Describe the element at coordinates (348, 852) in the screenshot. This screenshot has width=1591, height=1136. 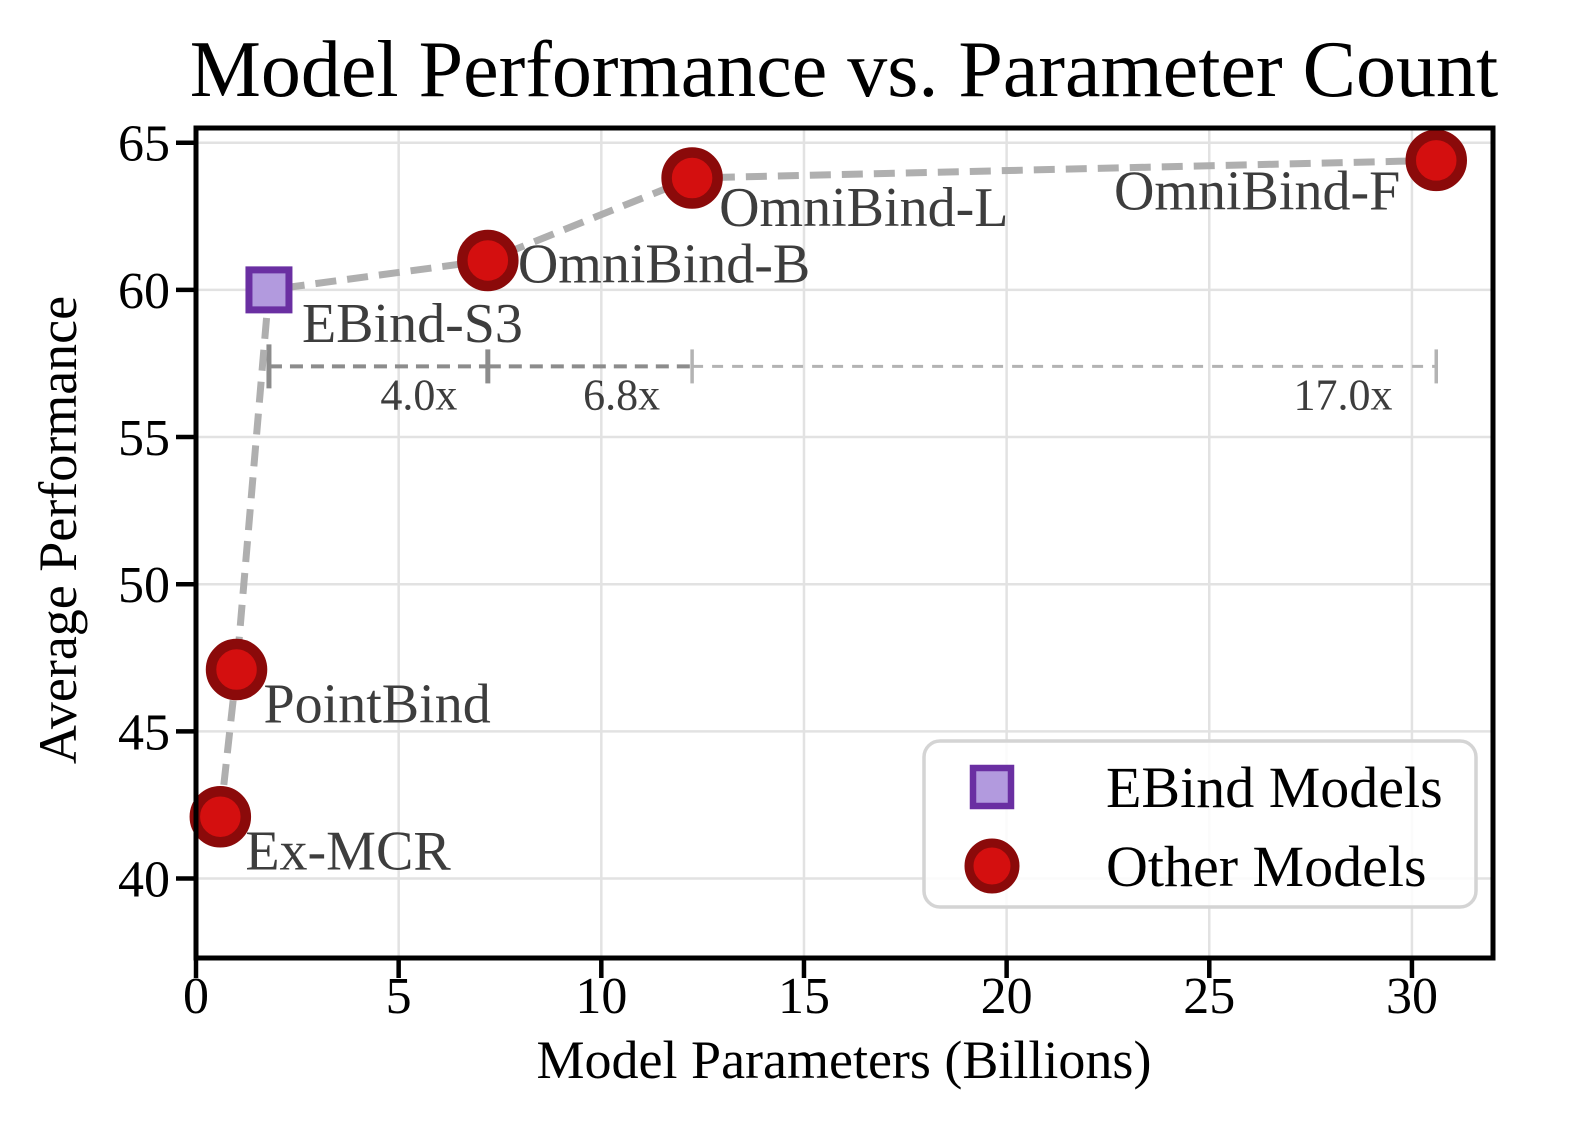
I see `data-point-label: Ex-MCR` at that location.